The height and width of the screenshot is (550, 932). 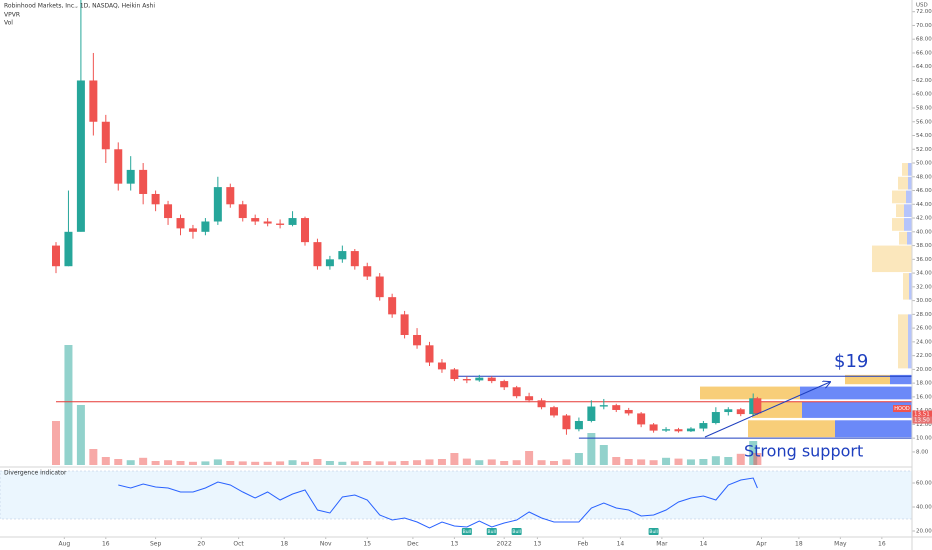 I want to click on y-tick-label: 16.00, so click(x=924, y=397).